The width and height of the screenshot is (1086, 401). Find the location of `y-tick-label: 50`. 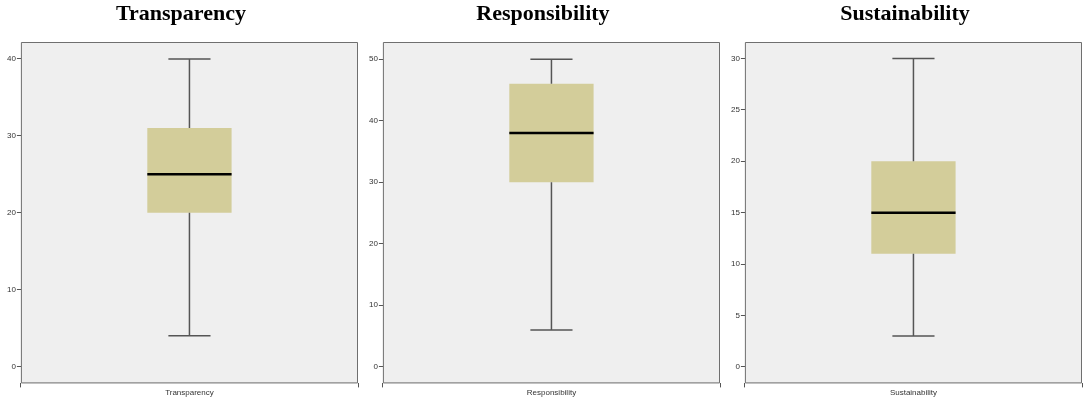

y-tick-label: 50 is located at coordinates (373, 59).